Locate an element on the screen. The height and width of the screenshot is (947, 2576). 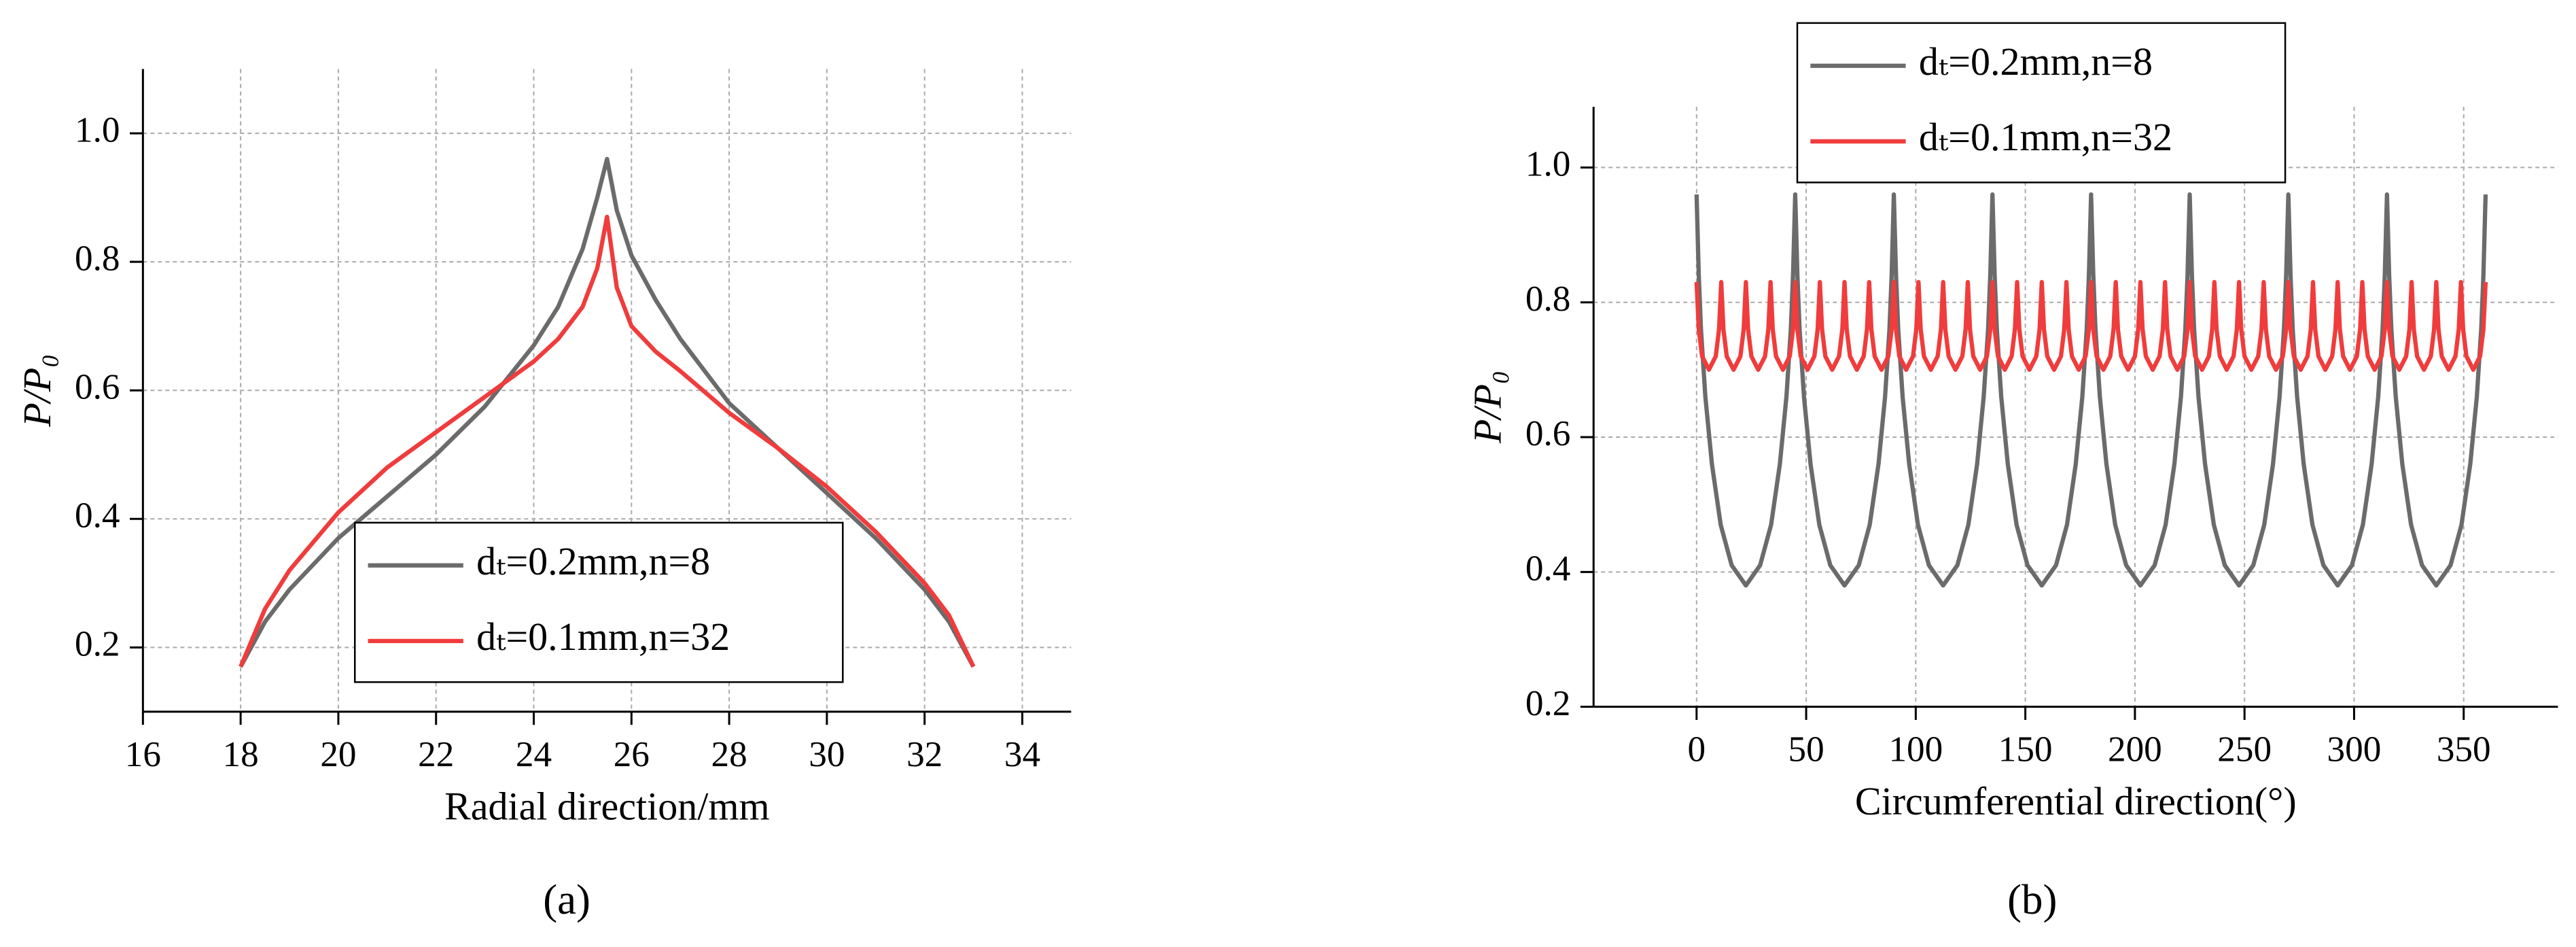
x-tick-label: 0 is located at coordinates (1696, 749).